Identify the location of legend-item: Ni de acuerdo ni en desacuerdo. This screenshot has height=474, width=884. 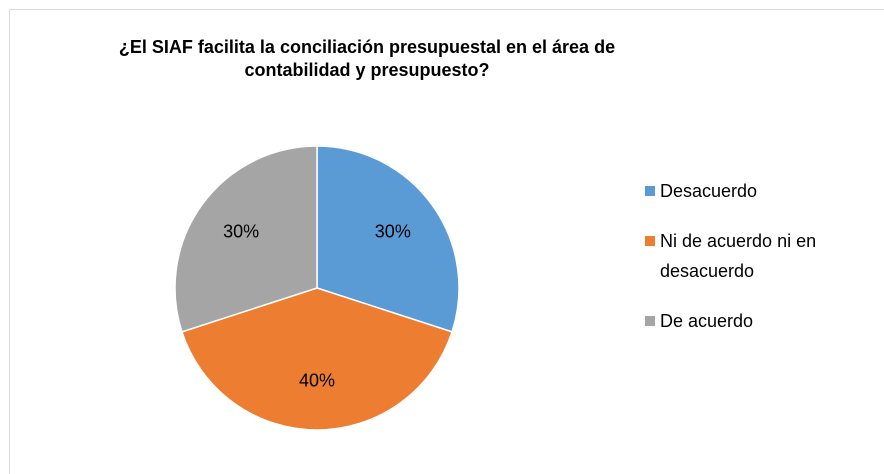
(760, 256).